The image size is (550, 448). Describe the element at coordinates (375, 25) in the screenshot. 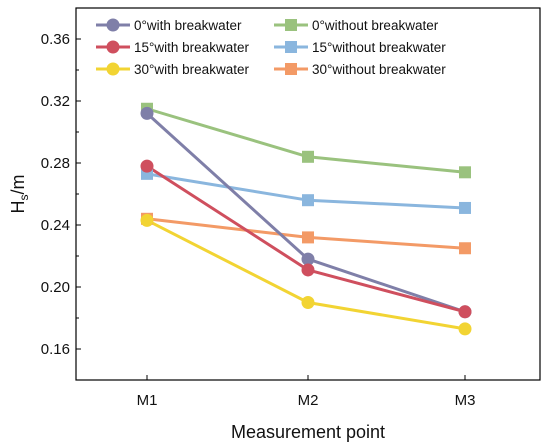

I see `legend-label: 0°without breakwater` at that location.